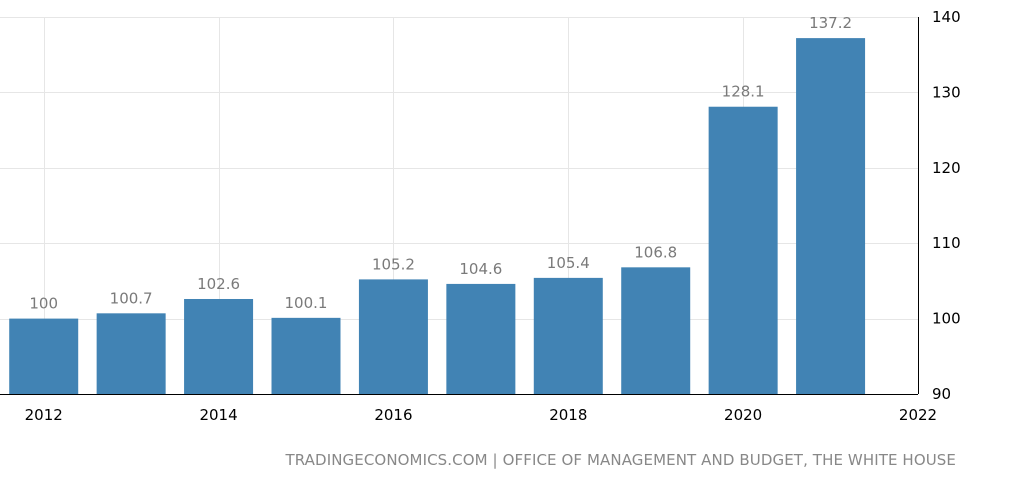 The width and height of the screenshot is (1024, 479). What do you see at coordinates (918, 415) in the screenshot?
I see `x-tick-label: 2022` at bounding box center [918, 415].